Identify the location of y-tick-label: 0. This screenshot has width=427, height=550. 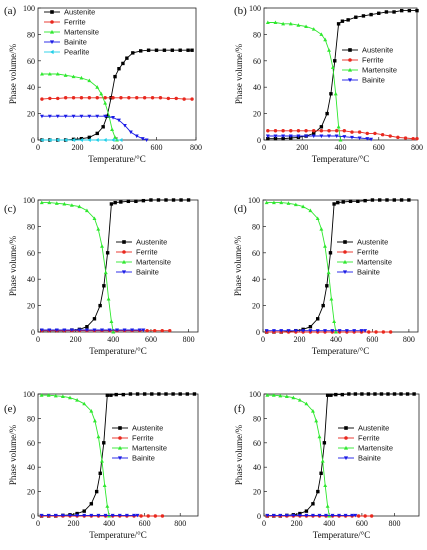
(258, 332).